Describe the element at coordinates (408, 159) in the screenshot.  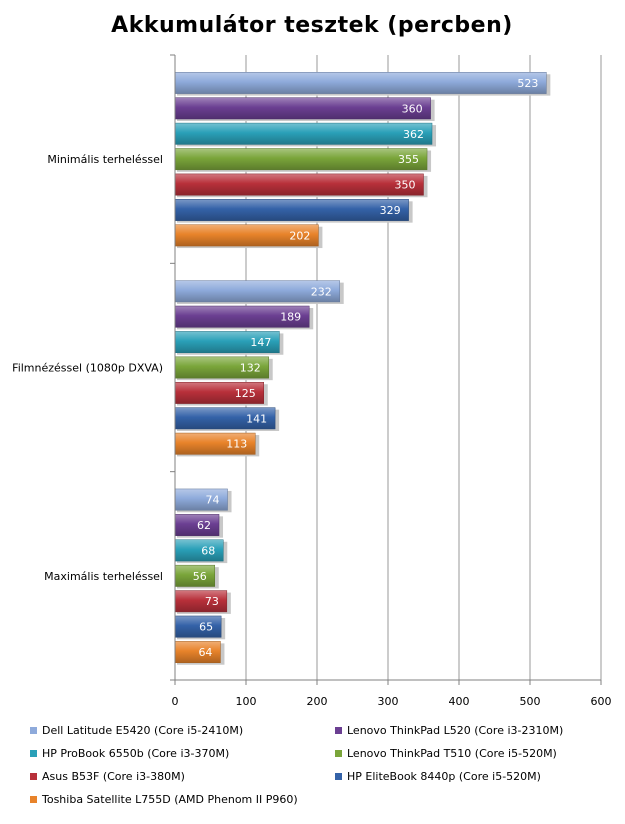
I see `bar-value-label: 355` at that location.